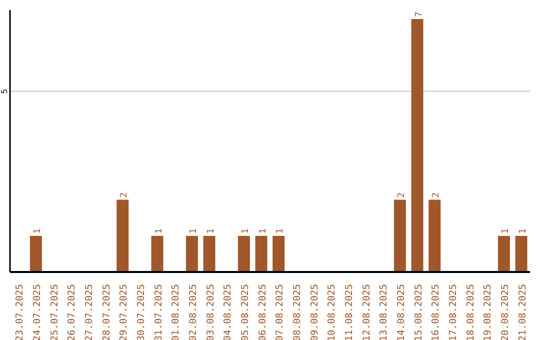 Image resolution: width=540 pixels, height=340 pixels. I want to click on x-tick-label: 12.08.2025, so click(366, 312).